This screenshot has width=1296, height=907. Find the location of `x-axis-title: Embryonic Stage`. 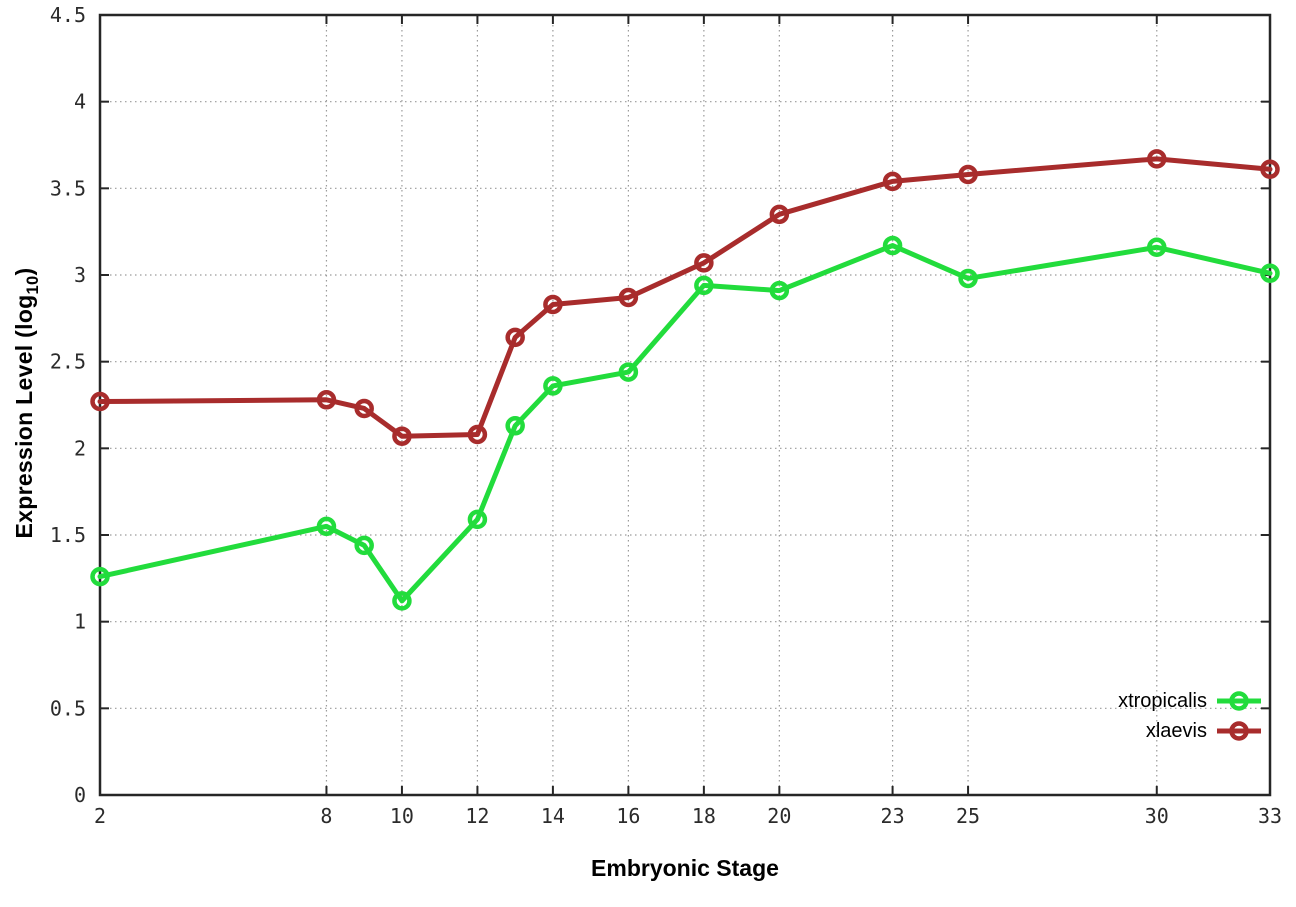

x-axis-title: Embryonic Stage is located at coordinates (685, 868).